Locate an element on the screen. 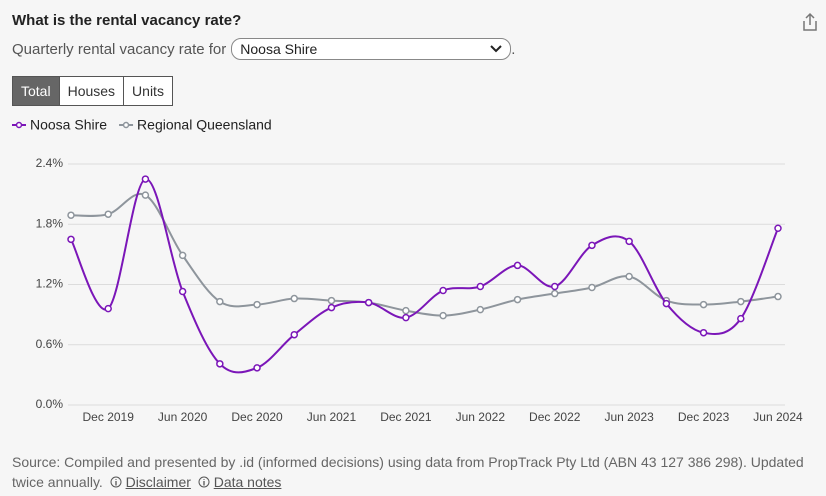 This screenshot has height=496, width=826. chevron is located at coordinates (496, 49).